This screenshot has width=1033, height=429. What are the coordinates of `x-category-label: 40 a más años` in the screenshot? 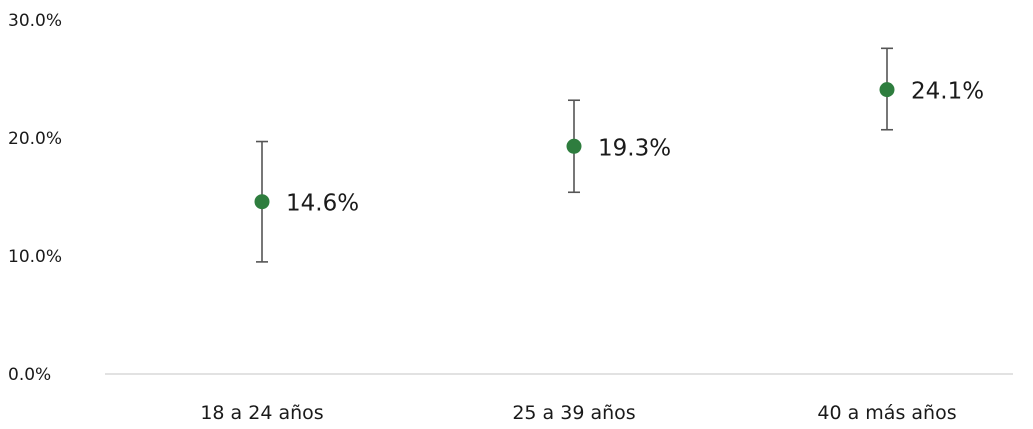 It's located at (886, 413).